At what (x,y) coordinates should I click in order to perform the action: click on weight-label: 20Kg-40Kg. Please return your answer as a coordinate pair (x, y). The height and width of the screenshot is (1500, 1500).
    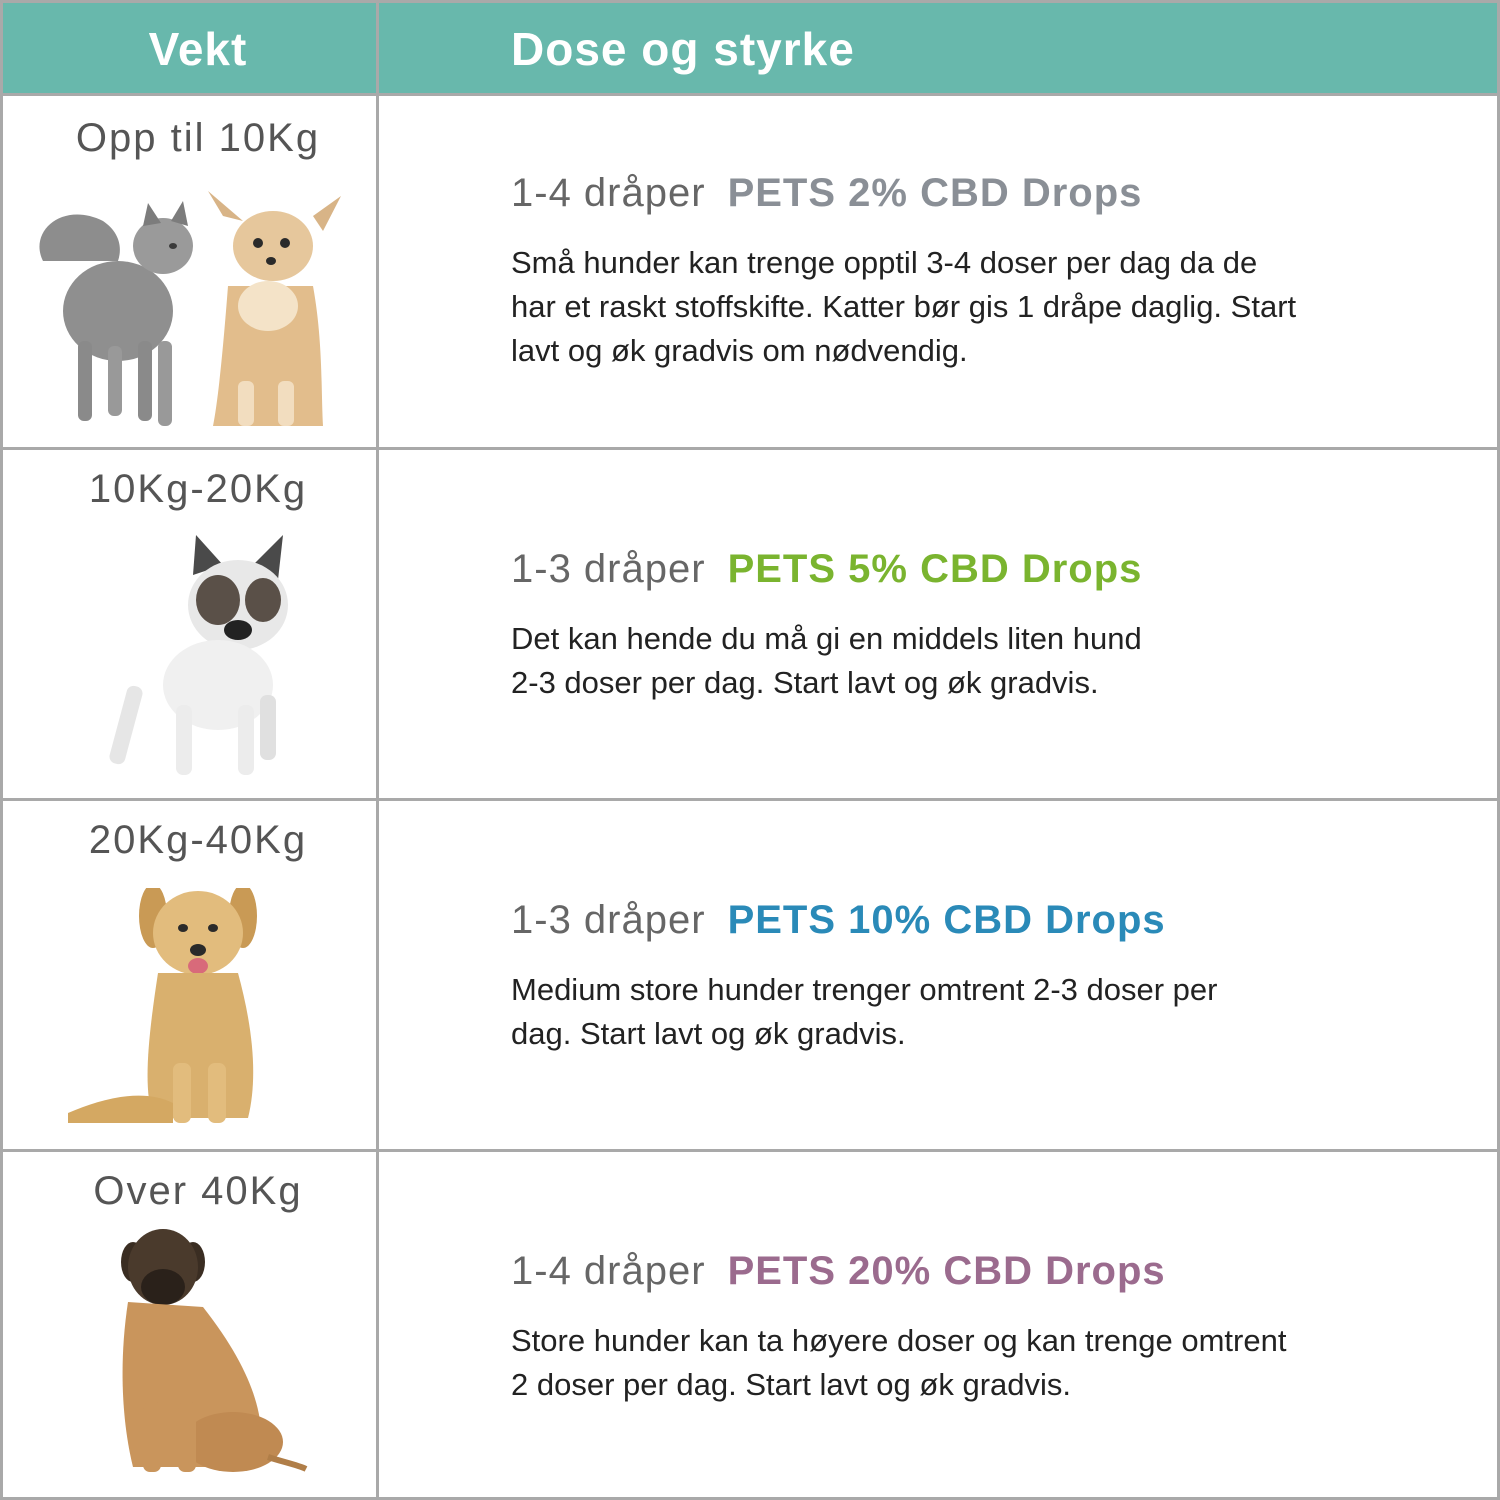
    Looking at the image, I should click on (198, 840).